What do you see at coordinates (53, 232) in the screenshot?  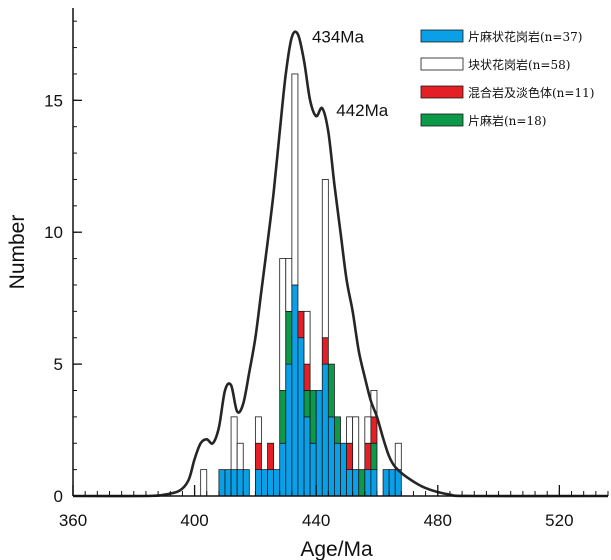 I see `y-tick-label-10: 10` at bounding box center [53, 232].